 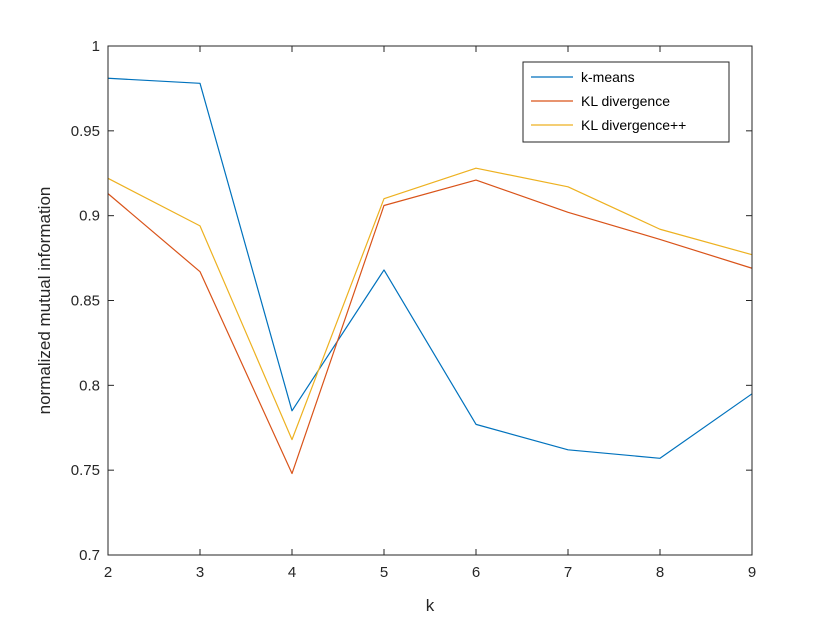 I want to click on y-tick-label: 0.95, so click(x=85, y=131).